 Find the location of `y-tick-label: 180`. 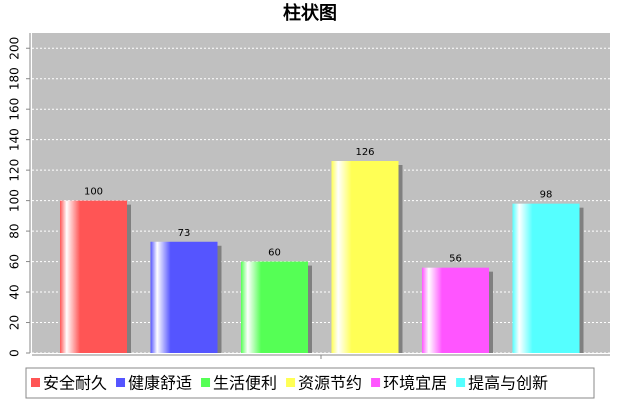

y-tick-label: 180 is located at coordinates (15, 78).